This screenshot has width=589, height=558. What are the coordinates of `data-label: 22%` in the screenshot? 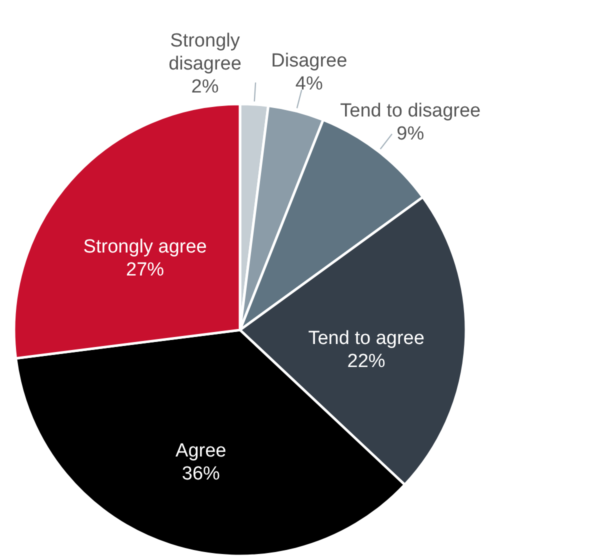 It's located at (366, 361).